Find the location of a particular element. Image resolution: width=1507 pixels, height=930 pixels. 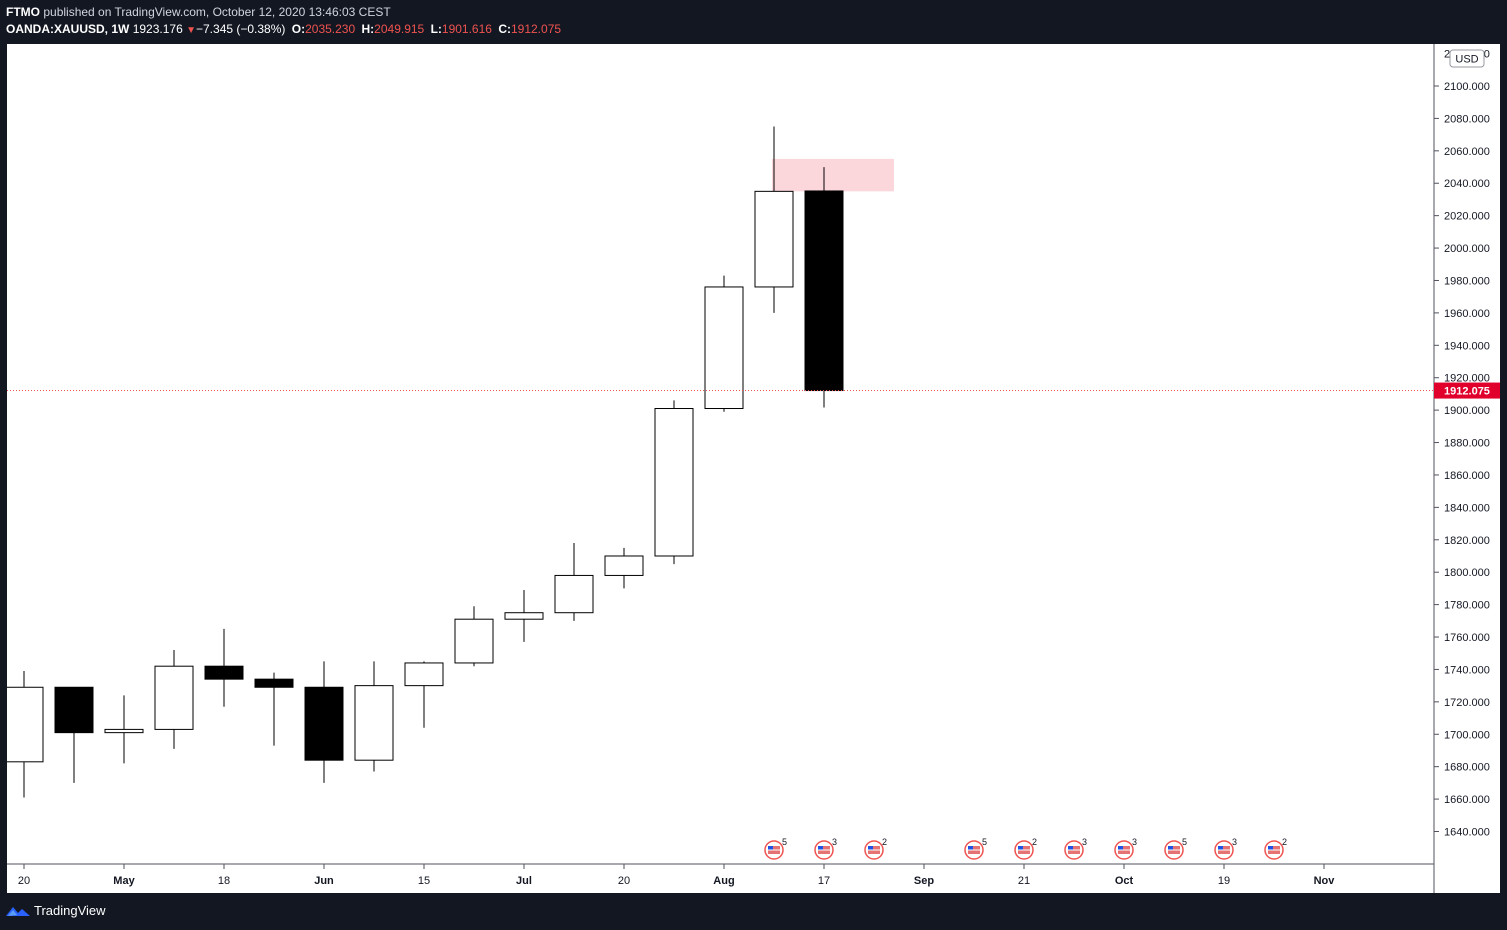

price-tick-label: 1840.000 is located at coordinates (1467, 508).